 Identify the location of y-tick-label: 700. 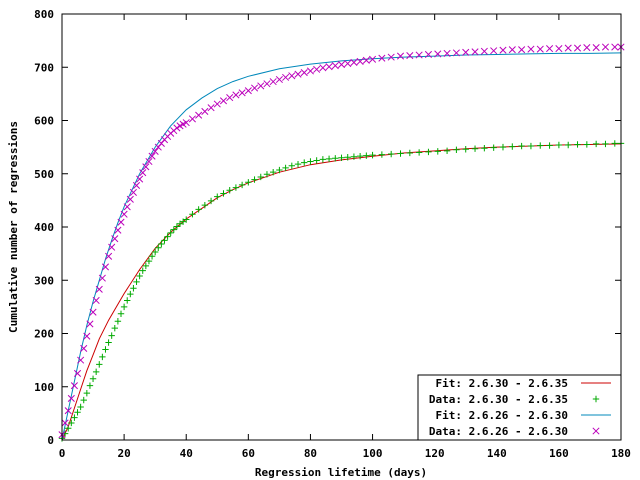
(44, 67).